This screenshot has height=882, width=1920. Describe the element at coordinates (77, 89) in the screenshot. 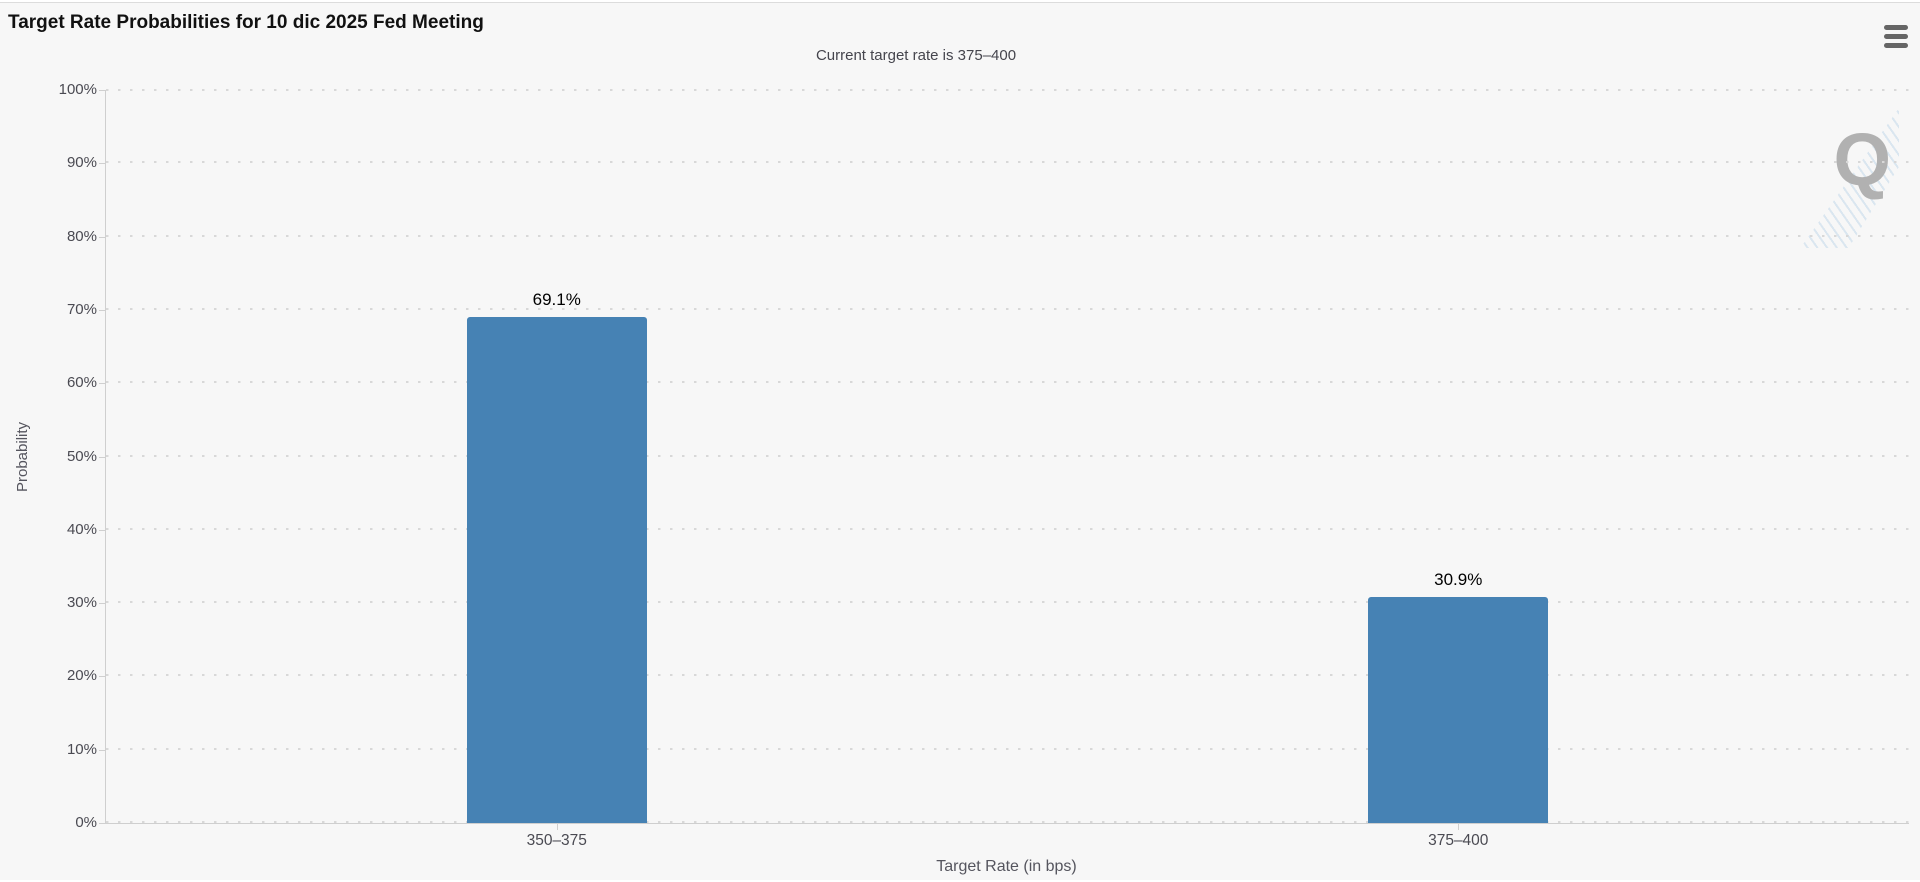

I see `y-axis-tick-label: 100%` at that location.